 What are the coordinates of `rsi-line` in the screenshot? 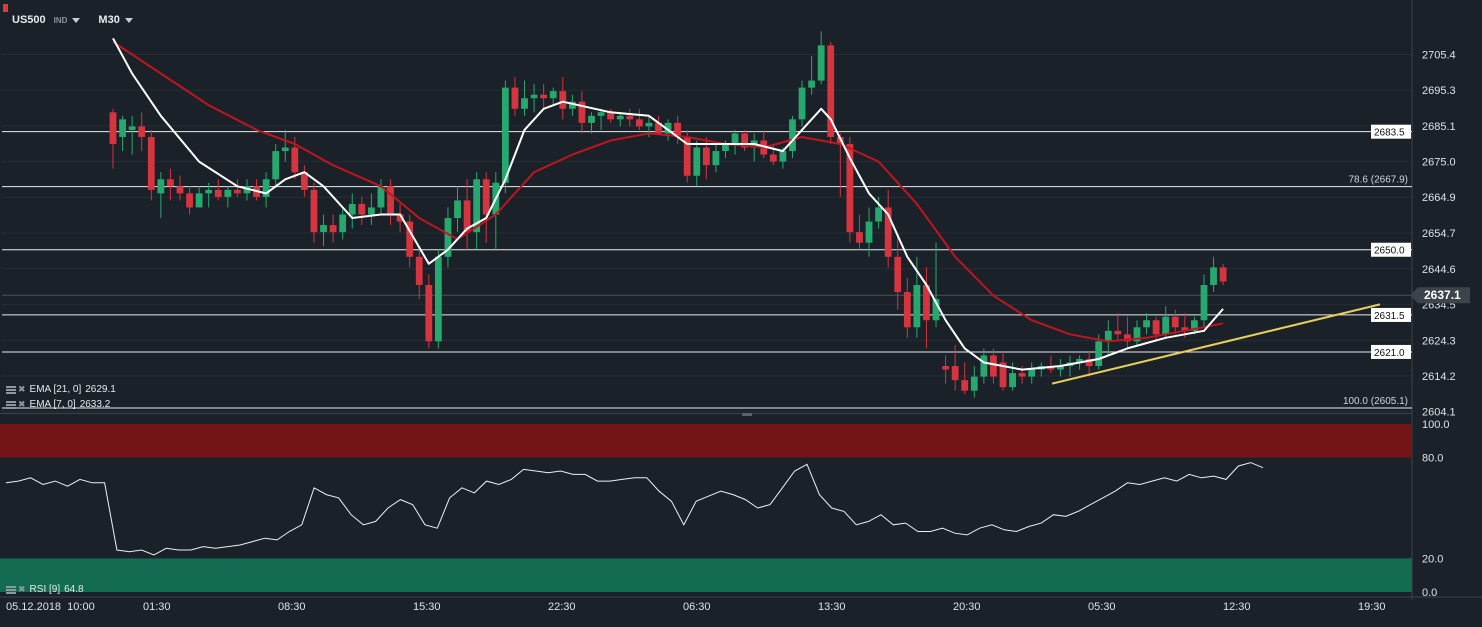 It's located at (634, 509).